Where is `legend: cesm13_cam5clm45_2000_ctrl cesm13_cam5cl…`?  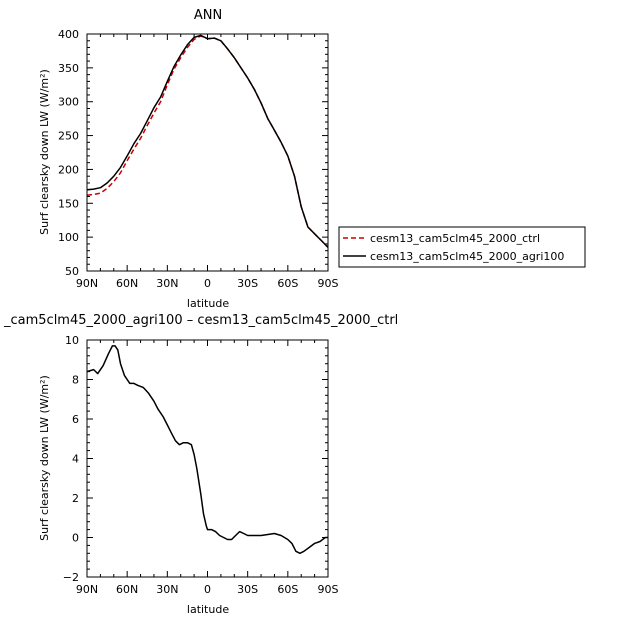
legend: cesm13_cam5clm45_2000_ctrl cesm13_cam5cl… is located at coordinates (462, 247).